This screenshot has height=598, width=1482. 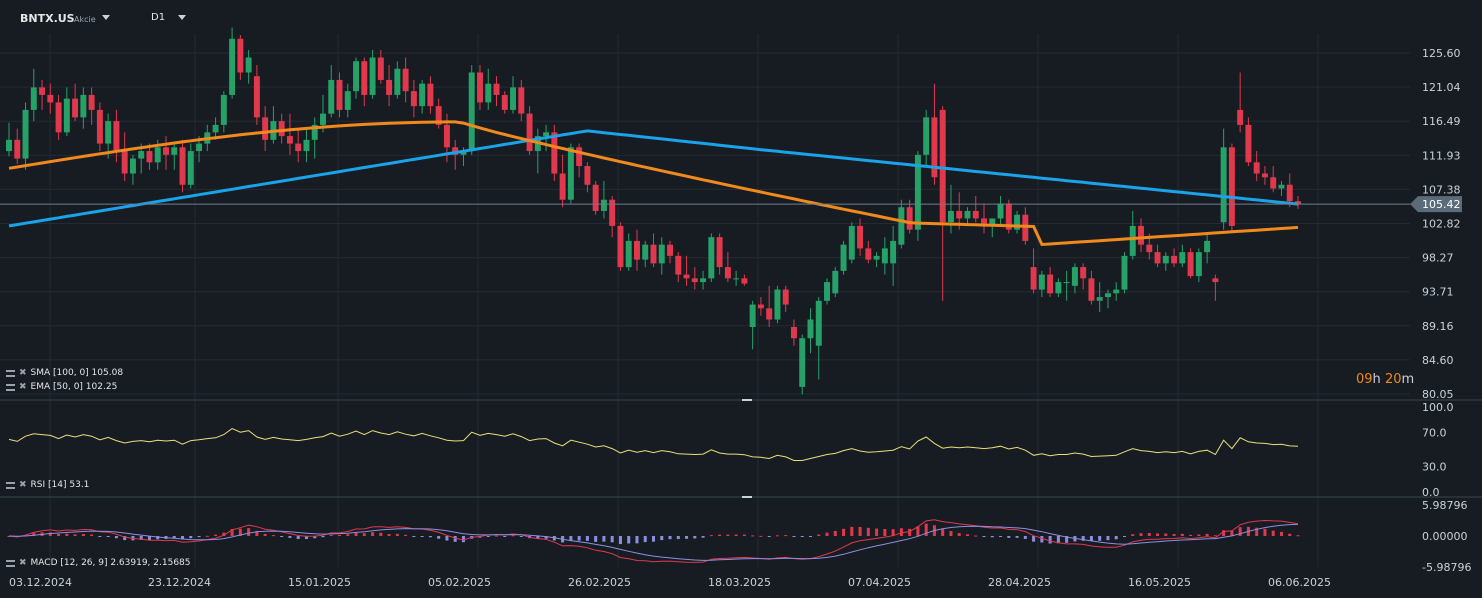 I want to click on sma-legend: ✖ SMA [100, 0] 105.08, so click(x=64, y=373).